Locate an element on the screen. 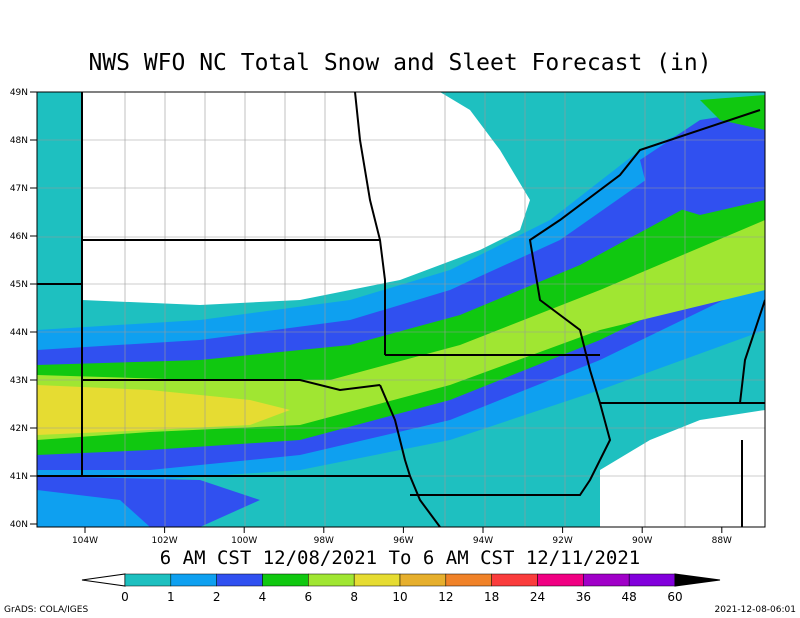 This screenshot has width=800, height=618. colorbar-label: 18 is located at coordinates (491, 597).